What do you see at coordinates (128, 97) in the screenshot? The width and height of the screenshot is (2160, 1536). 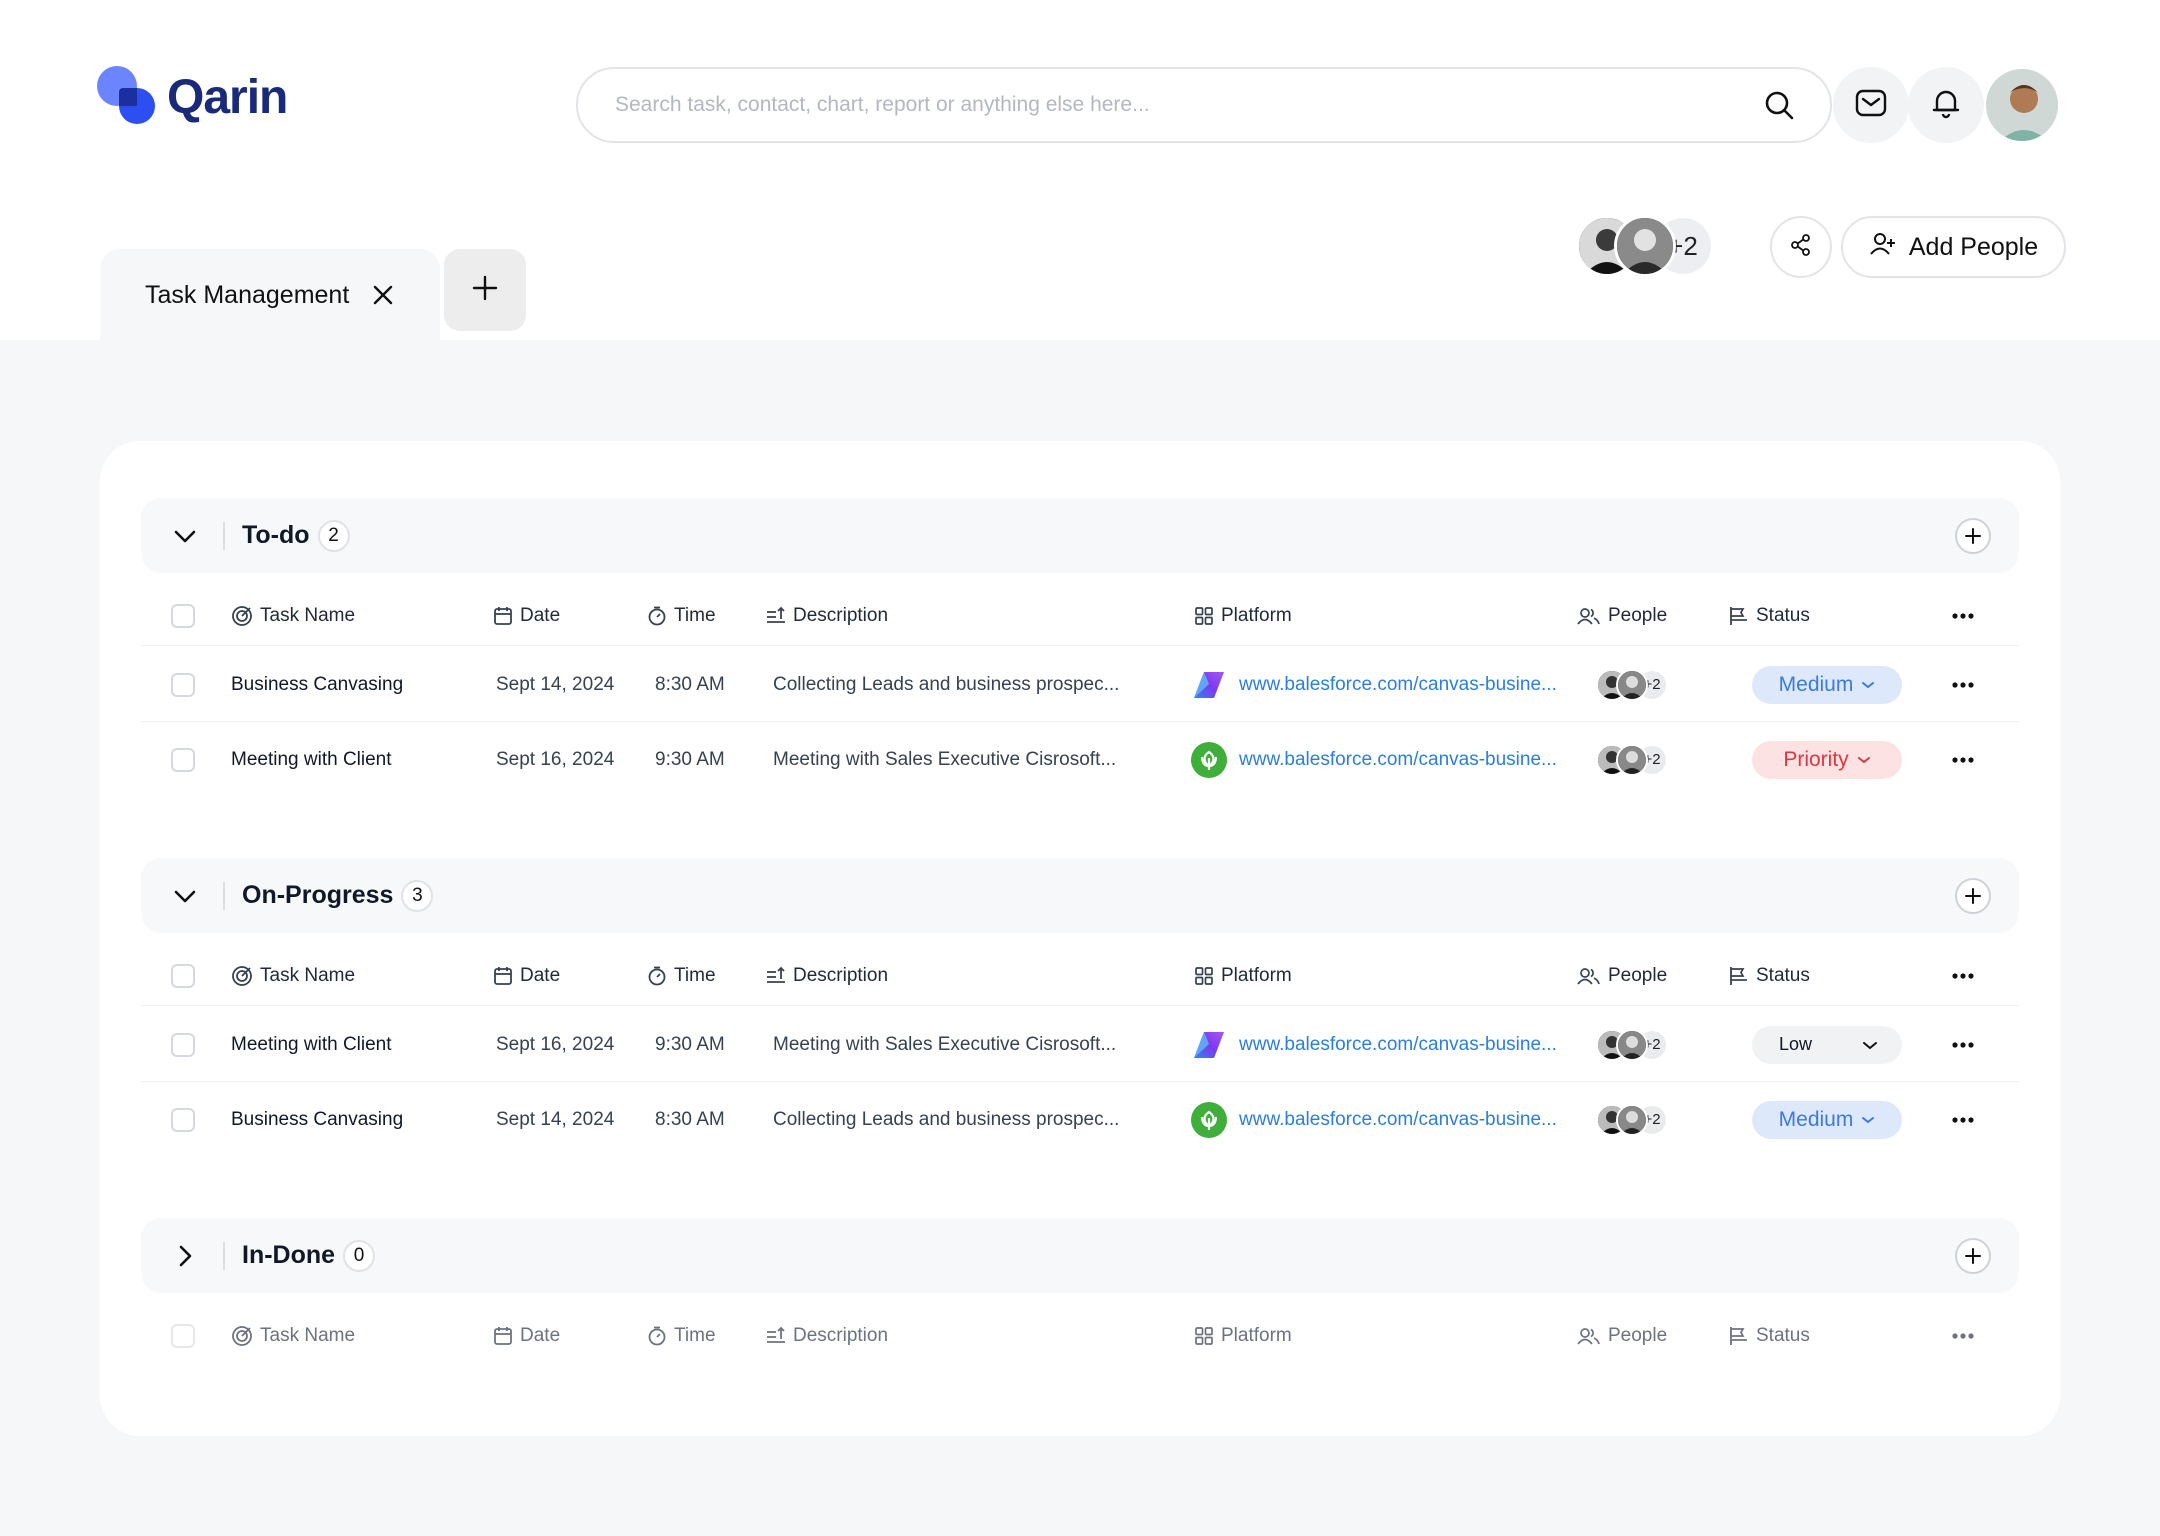 I see `logo-mark-icon` at bounding box center [128, 97].